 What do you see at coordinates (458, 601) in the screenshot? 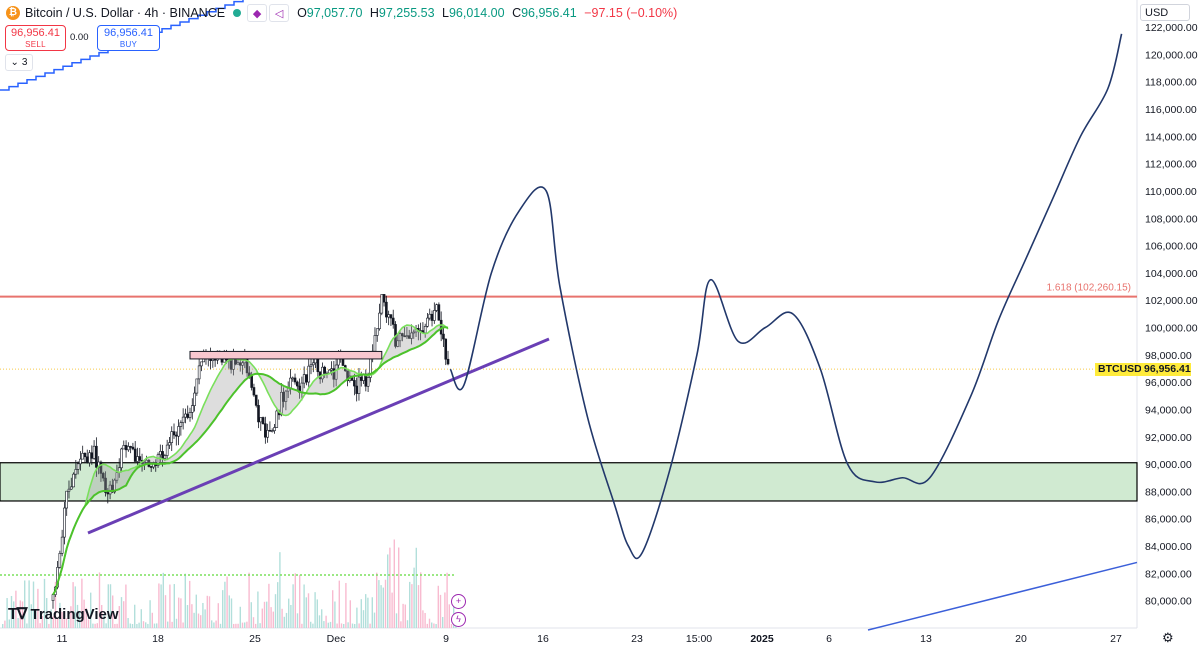
I see `plus-icon: +` at bounding box center [458, 601].